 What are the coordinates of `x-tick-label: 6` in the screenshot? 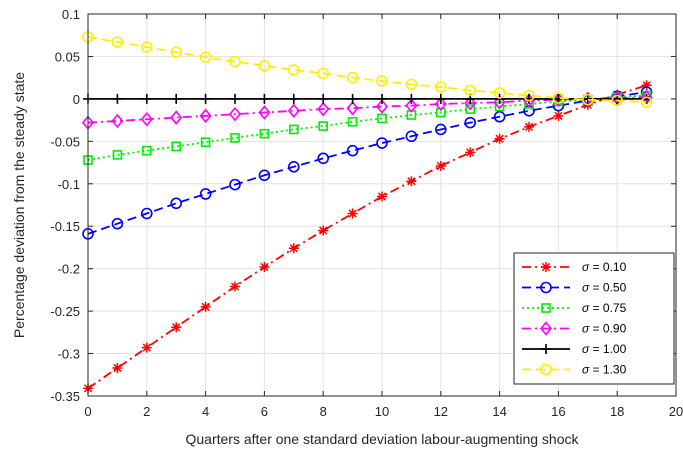 It's located at (264, 411).